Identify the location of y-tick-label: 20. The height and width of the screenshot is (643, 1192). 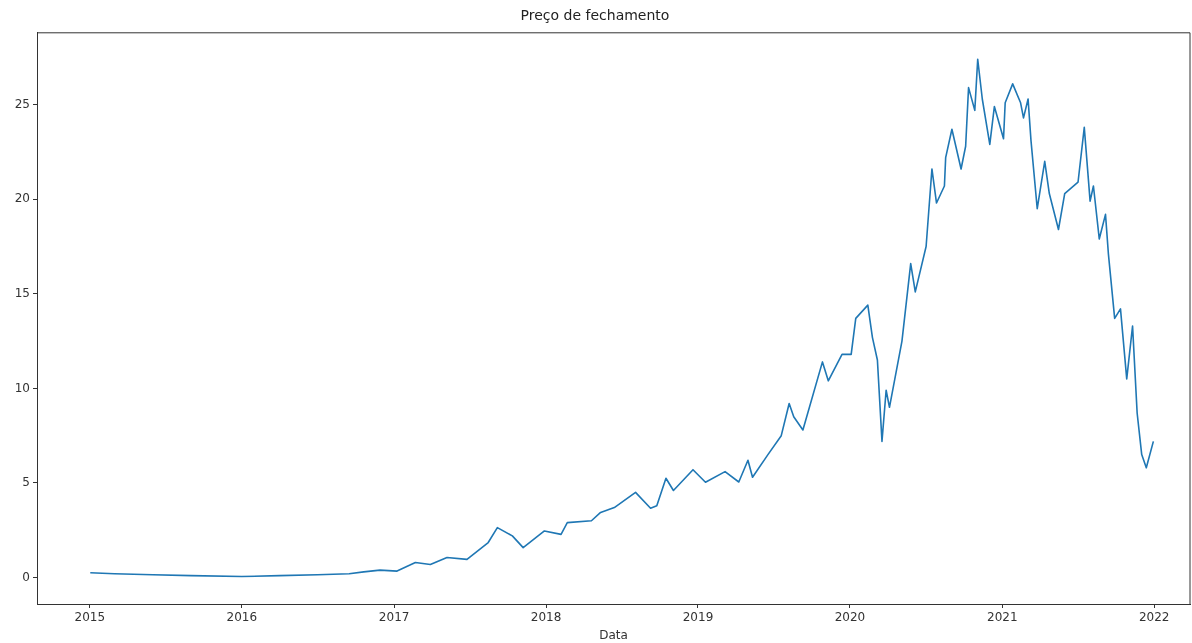
(22, 198).